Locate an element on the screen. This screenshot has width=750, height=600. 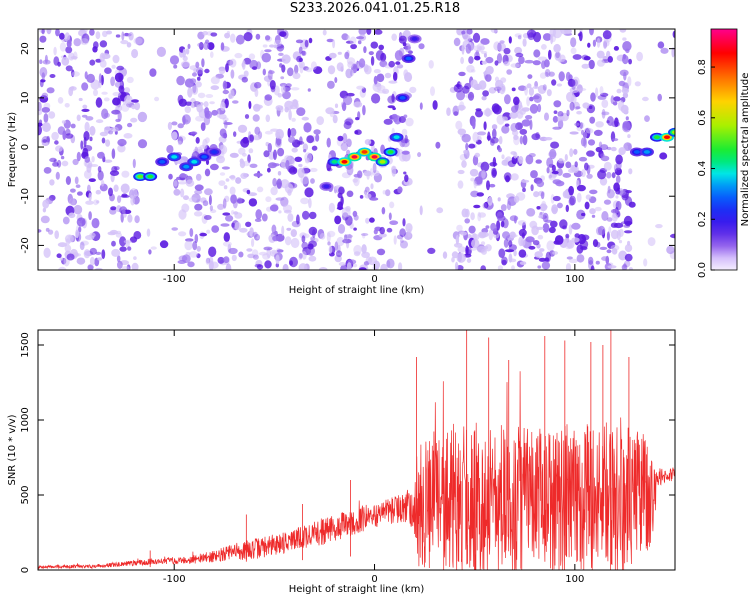
ridge-blob is located at coordinates (382, 161).